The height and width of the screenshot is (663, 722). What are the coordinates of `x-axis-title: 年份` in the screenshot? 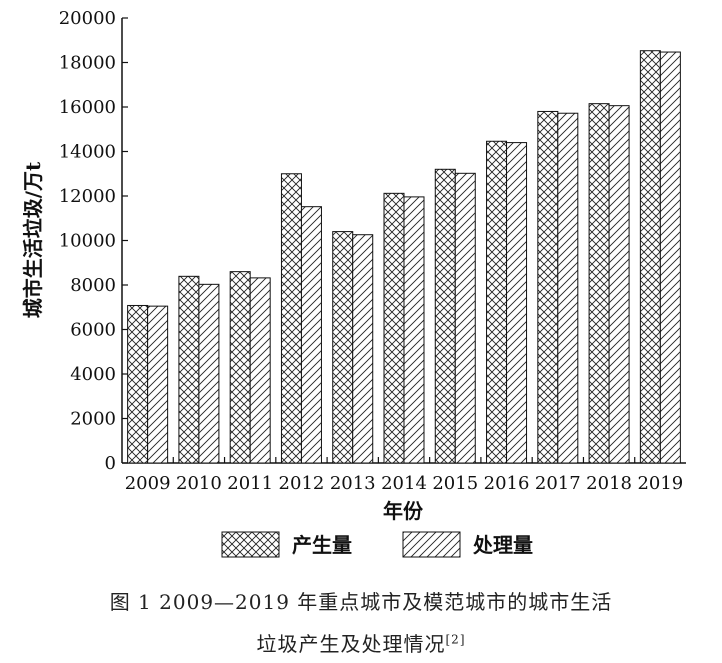 It's located at (403, 511).